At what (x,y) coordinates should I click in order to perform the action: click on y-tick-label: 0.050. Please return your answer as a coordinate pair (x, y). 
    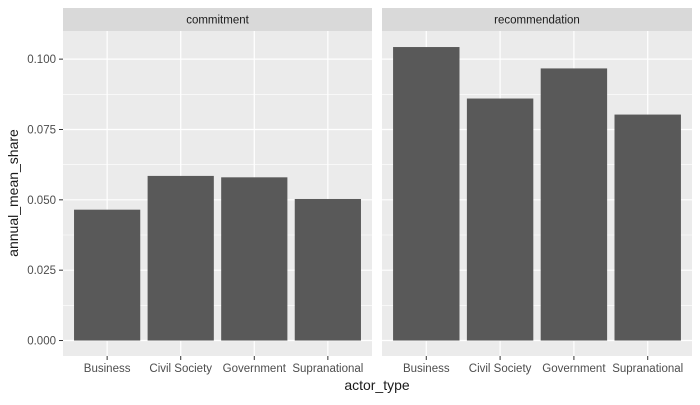
    Looking at the image, I should click on (41, 201).